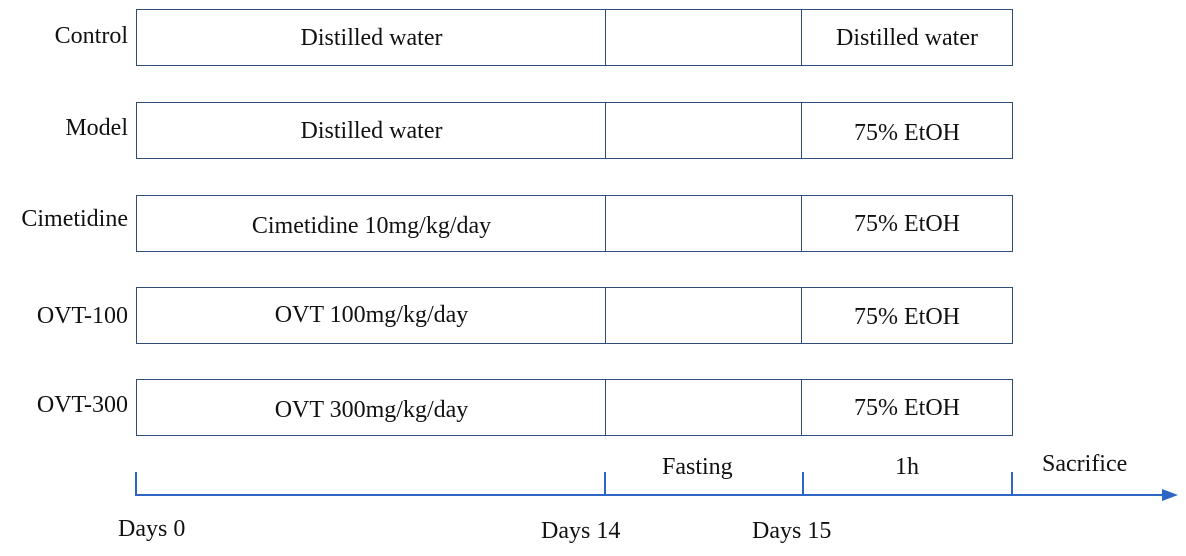 The width and height of the screenshot is (1186, 556). Describe the element at coordinates (74, 219) in the screenshot. I see `group-label-cimetidine: Cimetidine` at that location.